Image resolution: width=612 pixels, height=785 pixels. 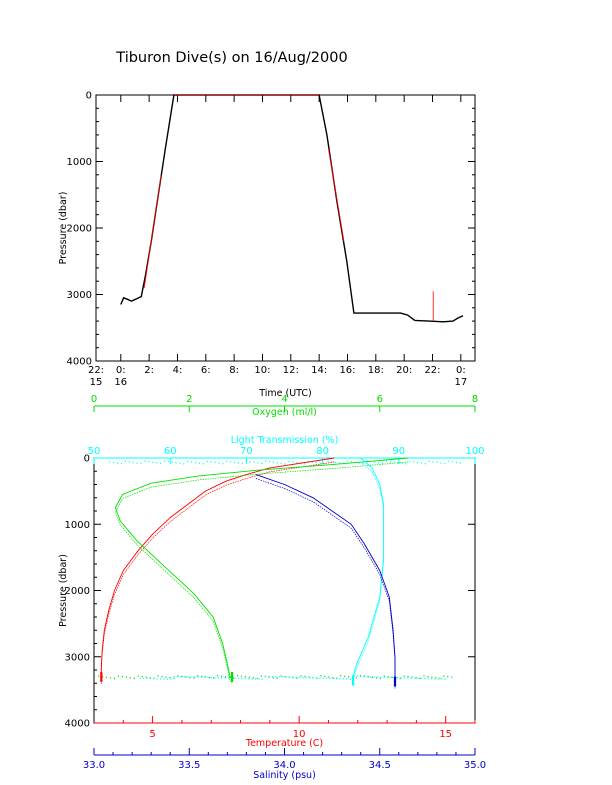 I want to click on transmission-tick-label: 80, so click(x=322, y=451).